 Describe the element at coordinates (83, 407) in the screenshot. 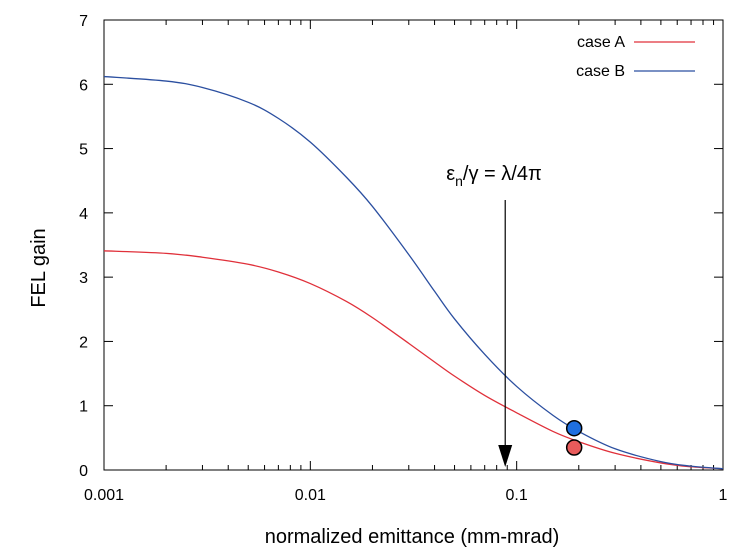

I see `y-tick-label: 1` at that location.